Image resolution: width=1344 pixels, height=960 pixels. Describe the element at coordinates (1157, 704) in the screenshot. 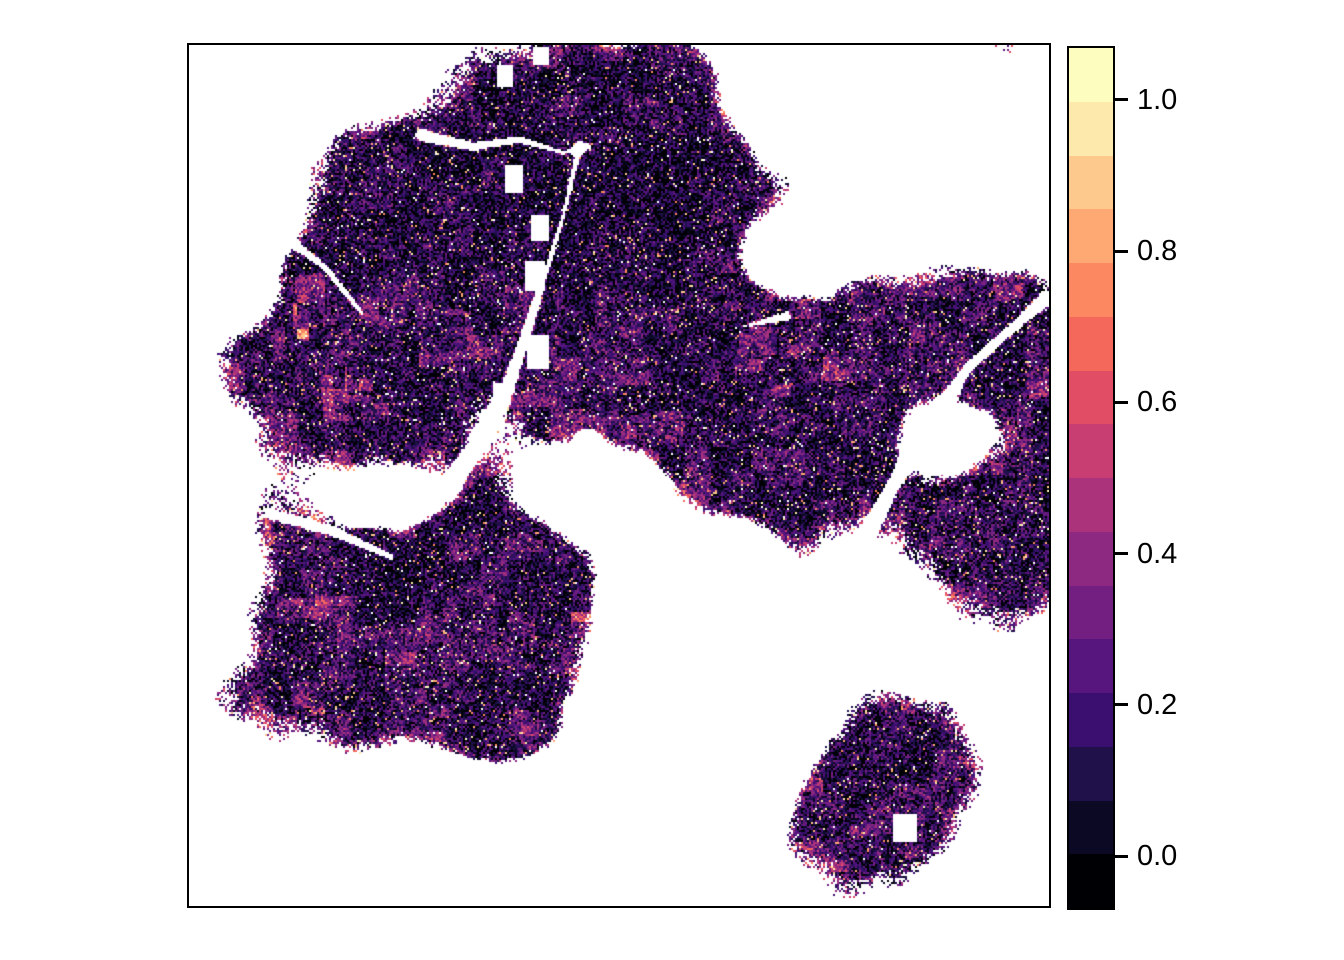

I see `legend-tick-label: 0.2` at that location.